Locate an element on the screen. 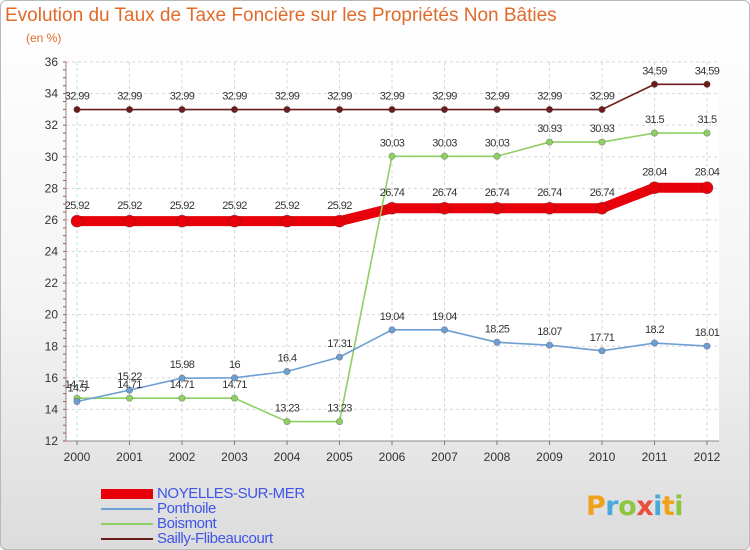 Image resolution: width=750 pixels, height=550 pixels. y-tick-label: 26 is located at coordinates (52, 220).